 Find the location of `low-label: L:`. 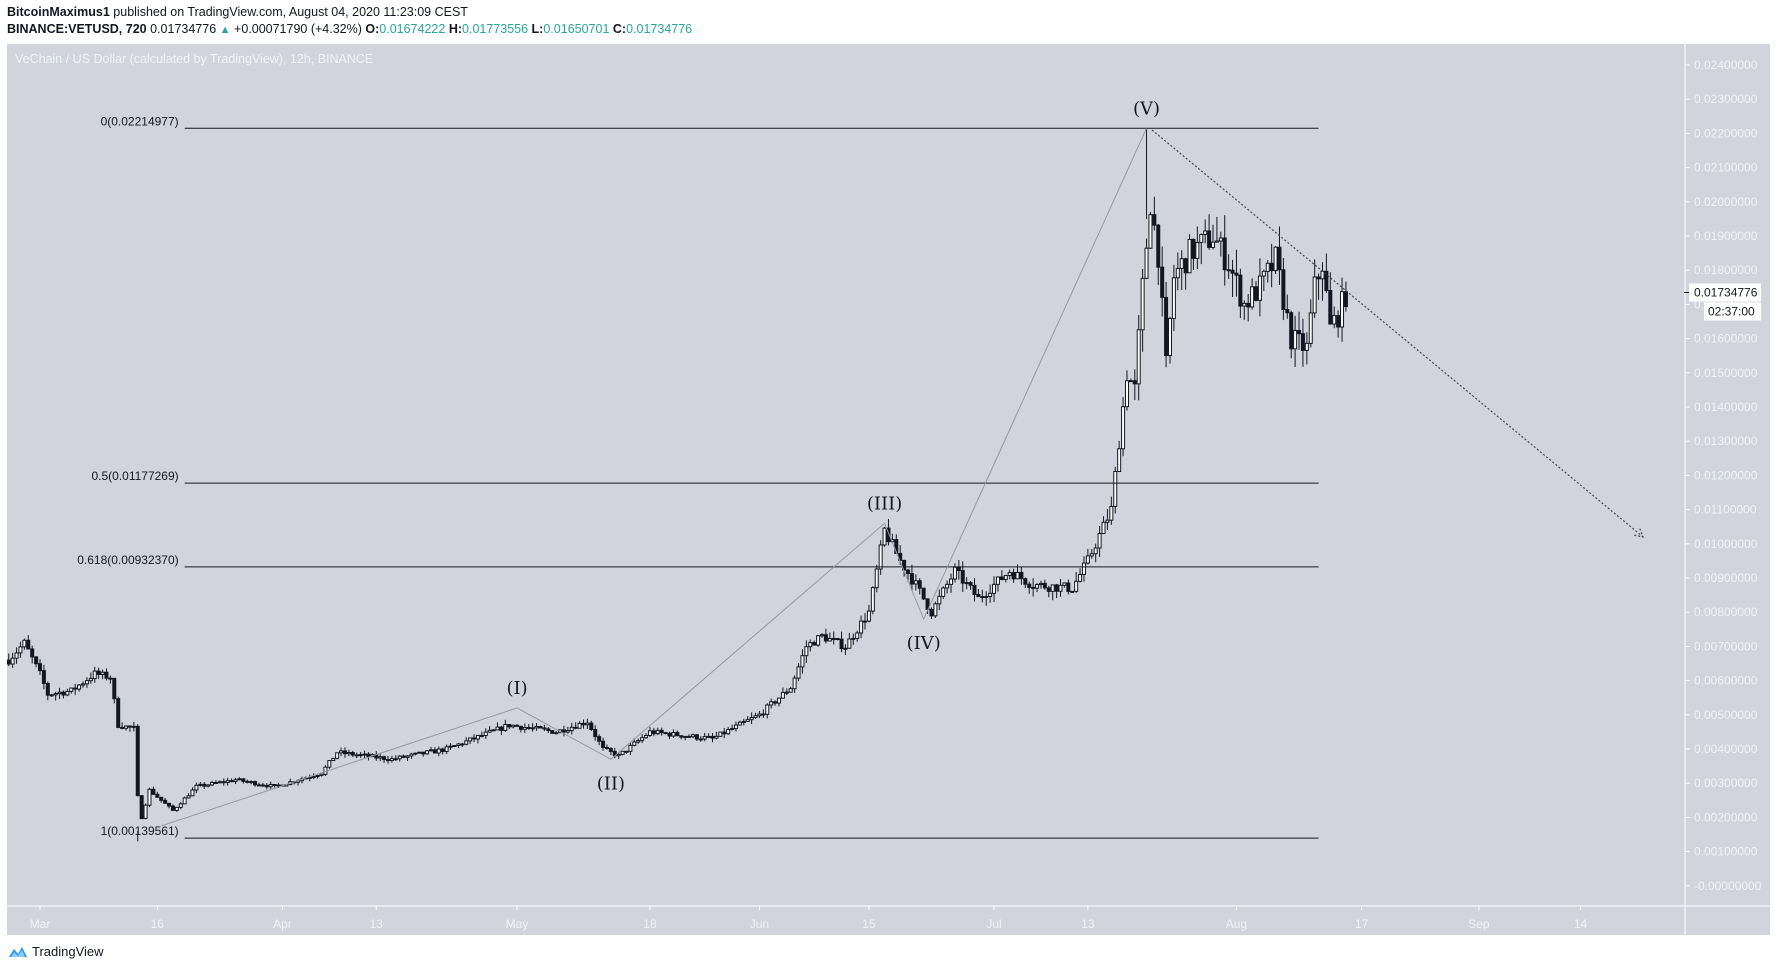

low-label: L: is located at coordinates (537, 29).